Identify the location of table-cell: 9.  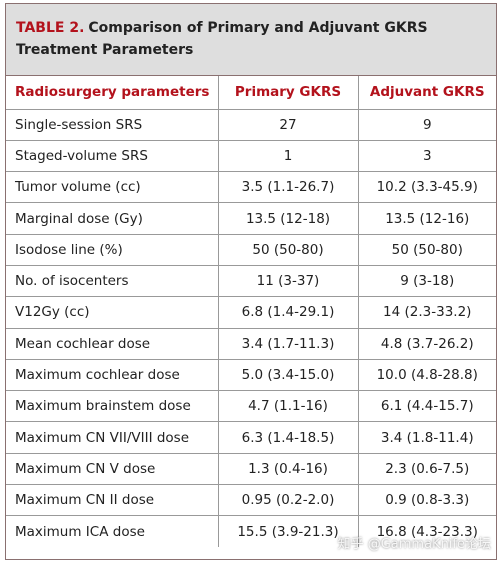
(426, 125).